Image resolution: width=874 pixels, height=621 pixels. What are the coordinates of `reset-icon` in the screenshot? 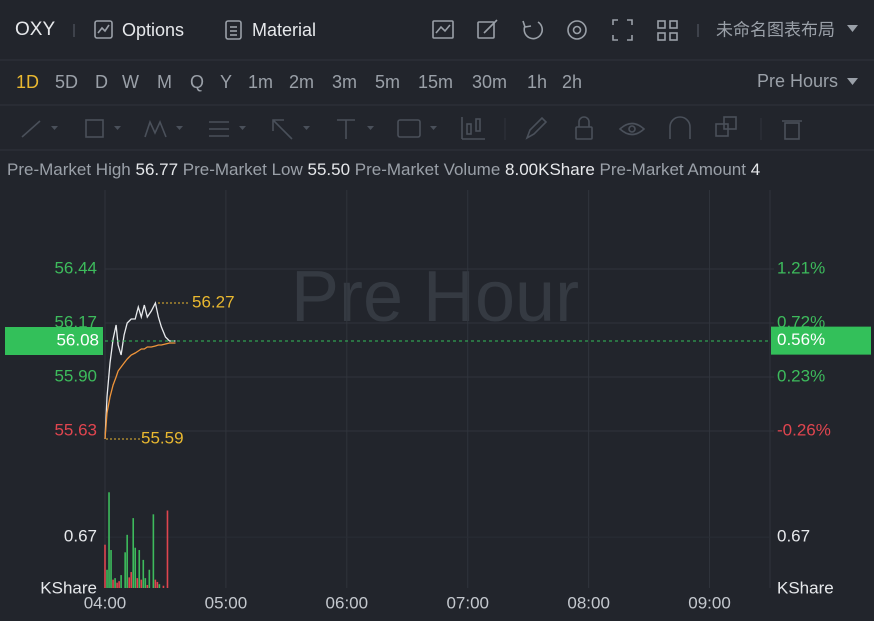 It's located at (533, 30).